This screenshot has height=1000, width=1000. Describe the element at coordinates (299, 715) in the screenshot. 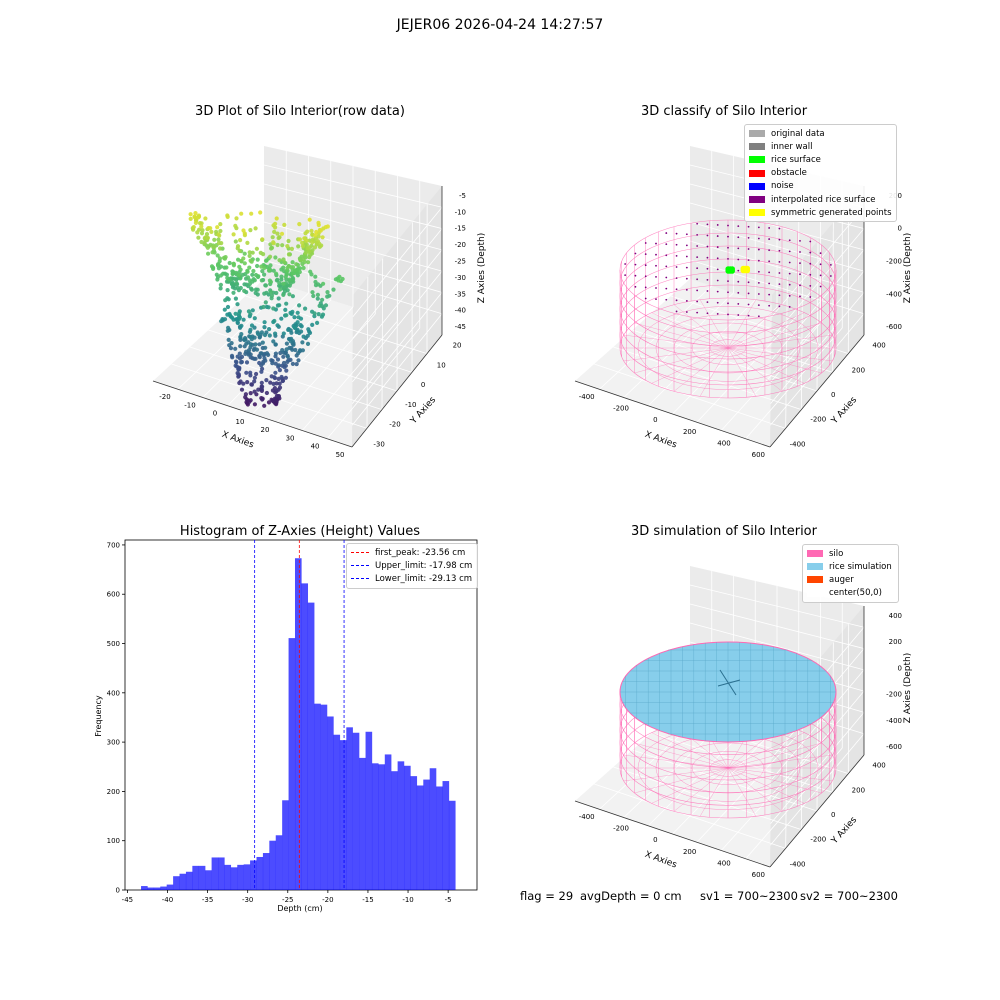

I see `plot3-reference-lines` at that location.